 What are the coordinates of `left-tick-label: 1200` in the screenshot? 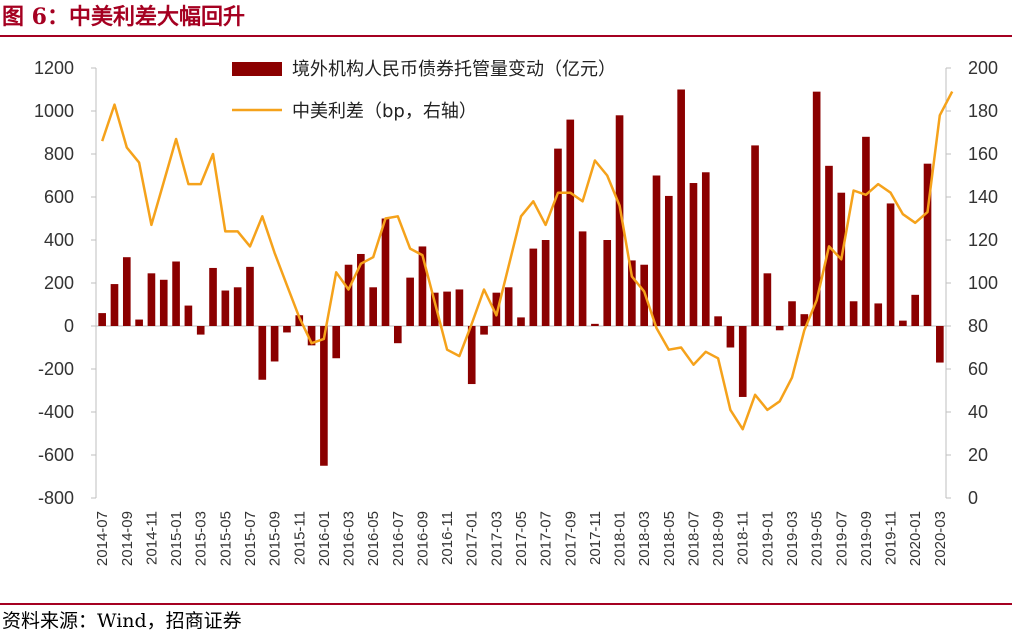 It's located at (54, 68).